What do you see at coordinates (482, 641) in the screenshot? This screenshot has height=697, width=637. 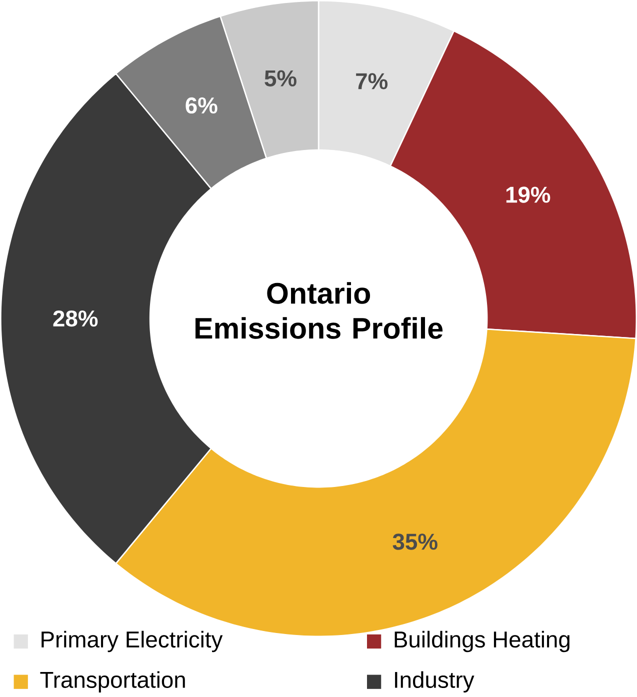 I see `legend-label: Buildings Heating` at bounding box center [482, 641].